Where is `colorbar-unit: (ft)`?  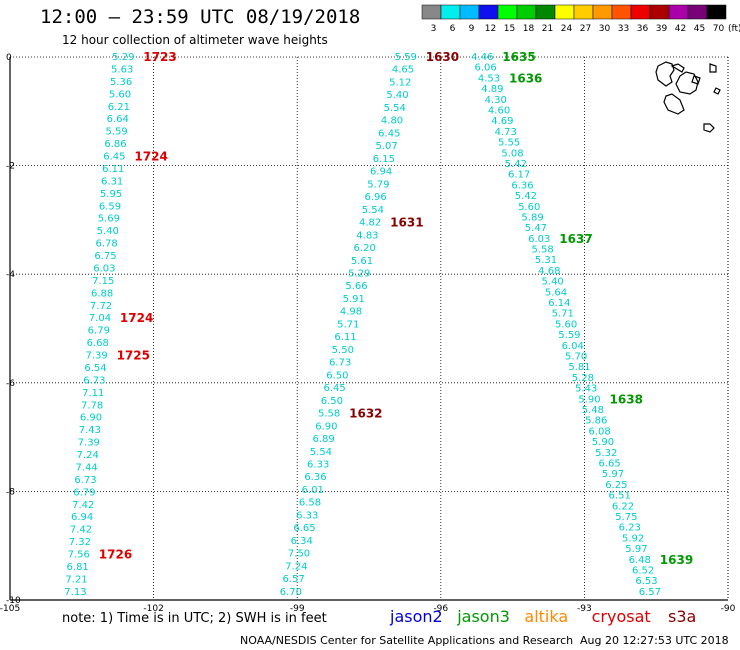
colorbar-unit: (ft) is located at coordinates (734, 29).